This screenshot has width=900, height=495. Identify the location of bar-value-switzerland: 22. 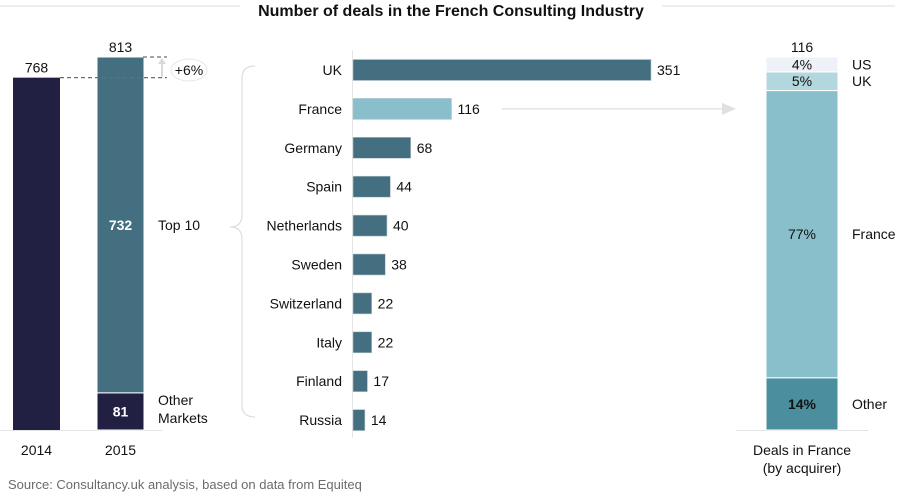
(386, 303).